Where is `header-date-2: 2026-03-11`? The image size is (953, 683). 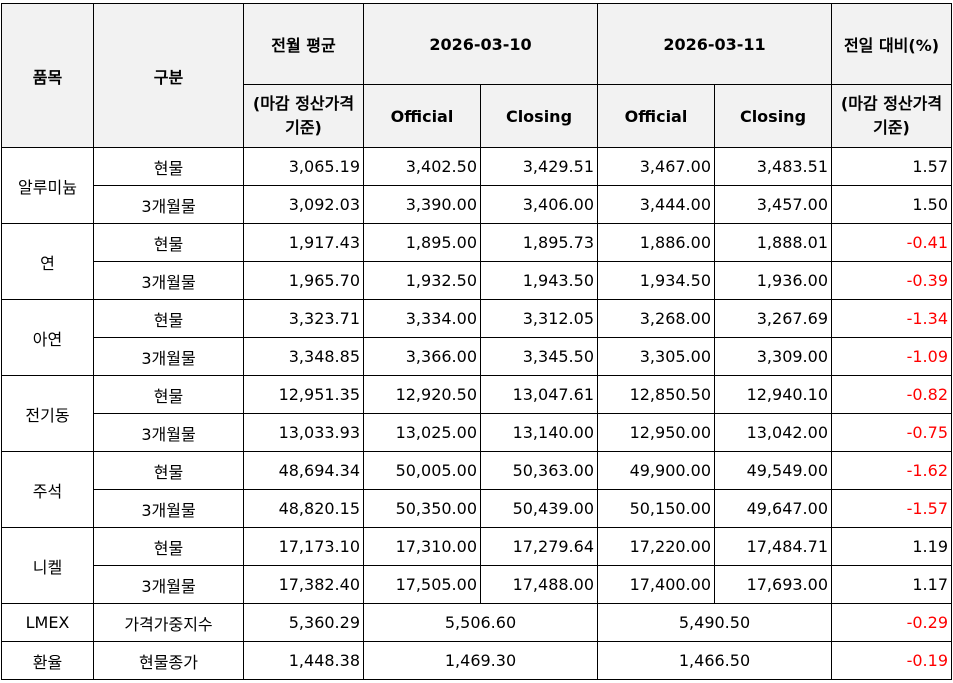 header-date-2: 2026-03-11 is located at coordinates (714, 44).